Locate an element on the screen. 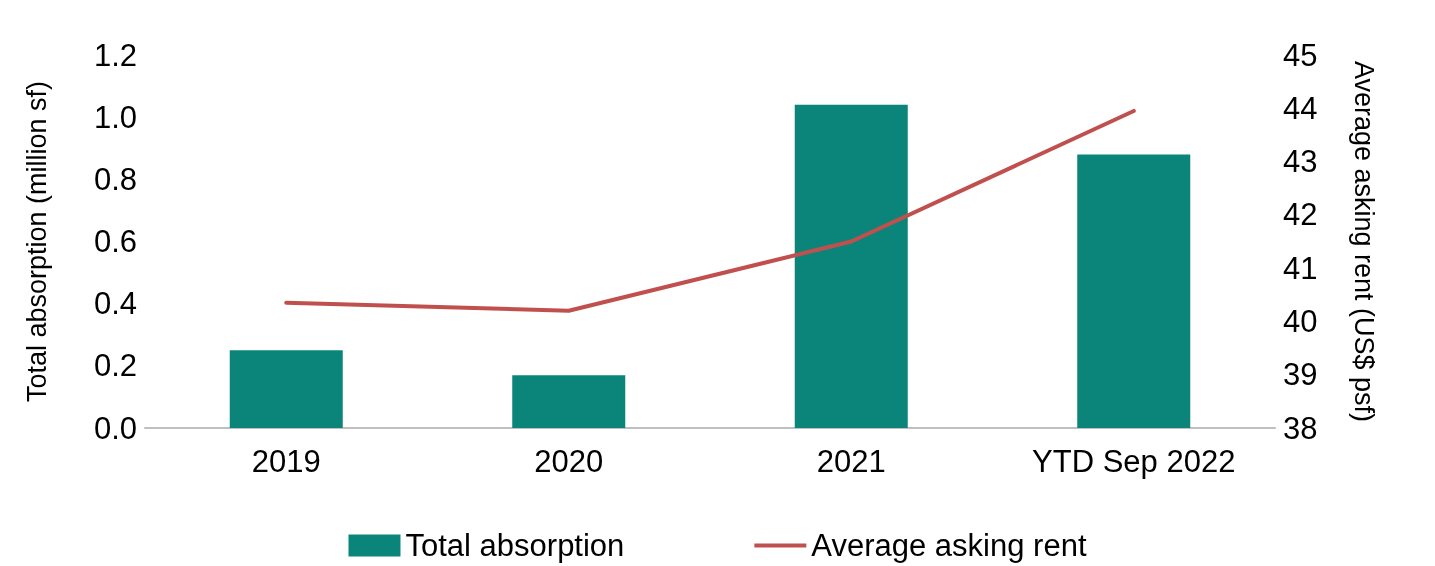 This screenshot has width=1435, height=566. x-tick-label: 2020 is located at coordinates (569, 461).